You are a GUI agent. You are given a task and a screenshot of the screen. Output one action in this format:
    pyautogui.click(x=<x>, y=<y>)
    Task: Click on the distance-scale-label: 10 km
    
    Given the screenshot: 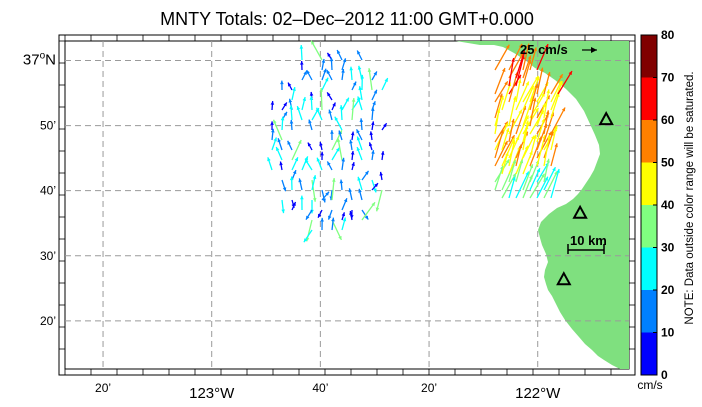 What is the action you would take?
    pyautogui.click(x=588, y=240)
    